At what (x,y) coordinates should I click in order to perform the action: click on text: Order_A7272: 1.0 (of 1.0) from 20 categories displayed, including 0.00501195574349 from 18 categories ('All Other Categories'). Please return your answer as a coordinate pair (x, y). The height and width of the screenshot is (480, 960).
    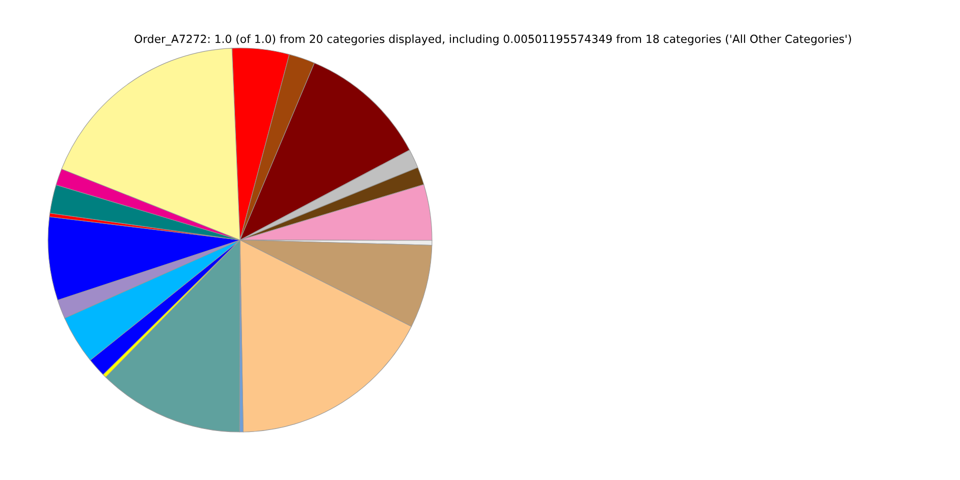
    Looking at the image, I should click on (493, 40).